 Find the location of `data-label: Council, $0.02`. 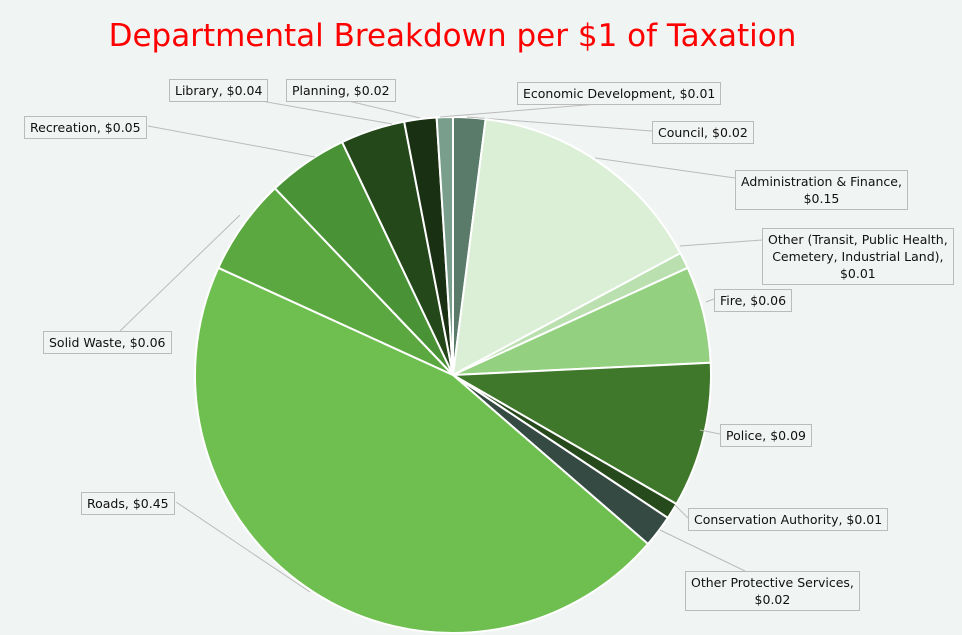

data-label: Council, $0.02 is located at coordinates (703, 132).